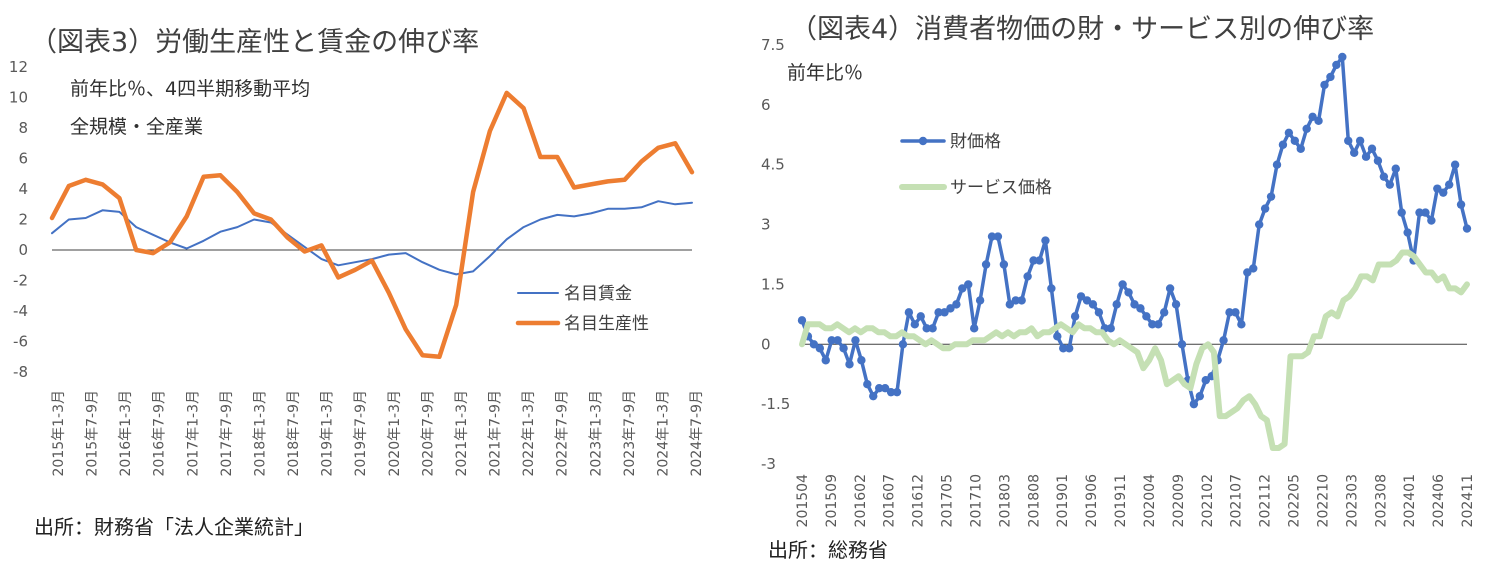  I want to click on y-tick-label: -3, so click(768, 464).